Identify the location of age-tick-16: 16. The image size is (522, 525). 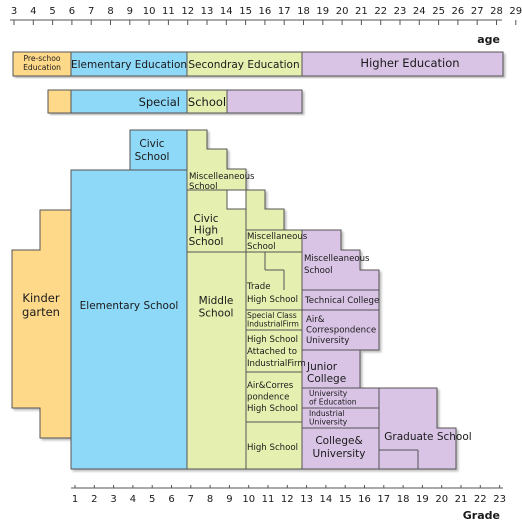
(265, 11).